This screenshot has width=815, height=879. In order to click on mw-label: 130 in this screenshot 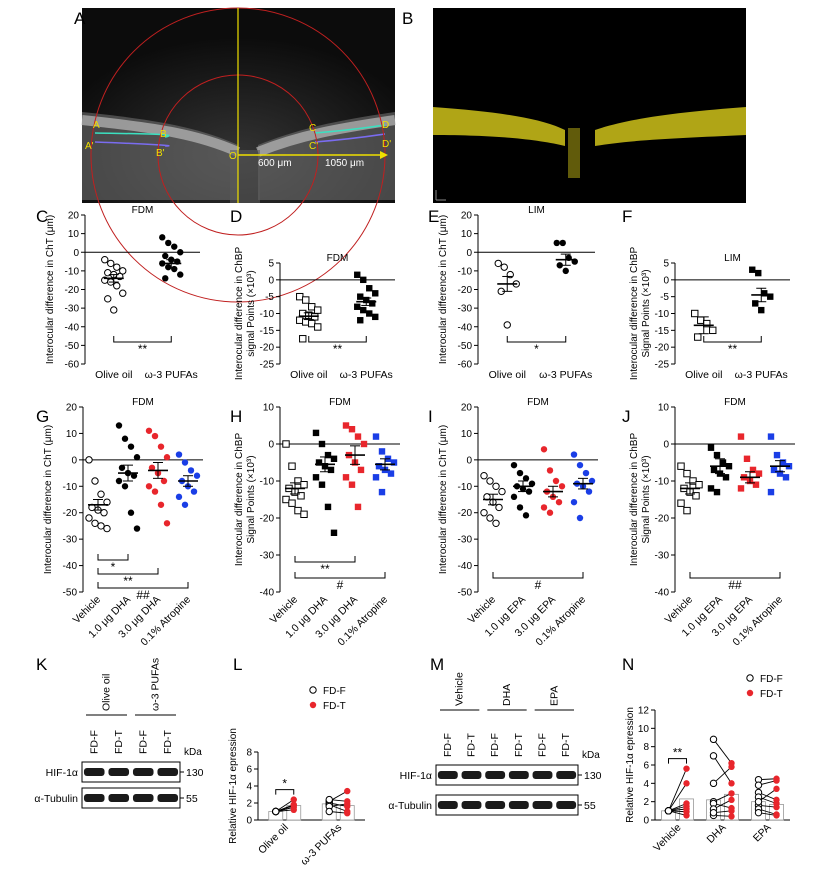, I will do `click(593, 776)`.